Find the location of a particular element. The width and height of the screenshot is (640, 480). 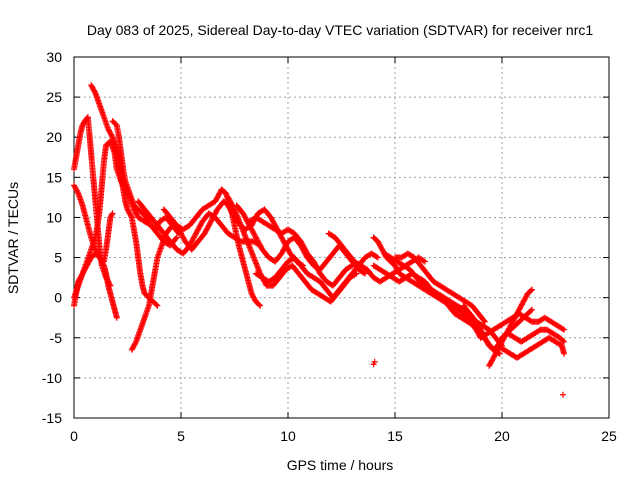

x-tick-label: 5 is located at coordinates (181, 436).